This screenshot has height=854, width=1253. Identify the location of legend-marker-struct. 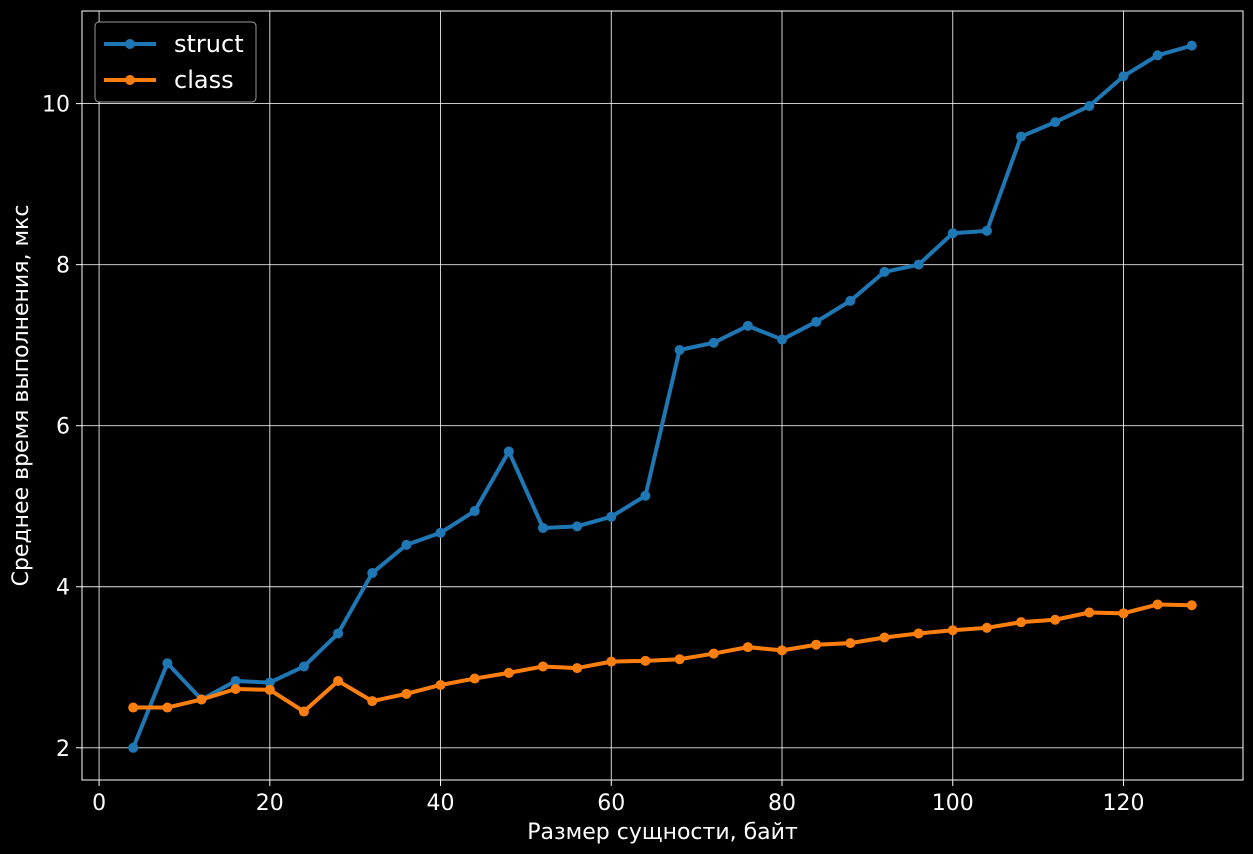
(130, 44).